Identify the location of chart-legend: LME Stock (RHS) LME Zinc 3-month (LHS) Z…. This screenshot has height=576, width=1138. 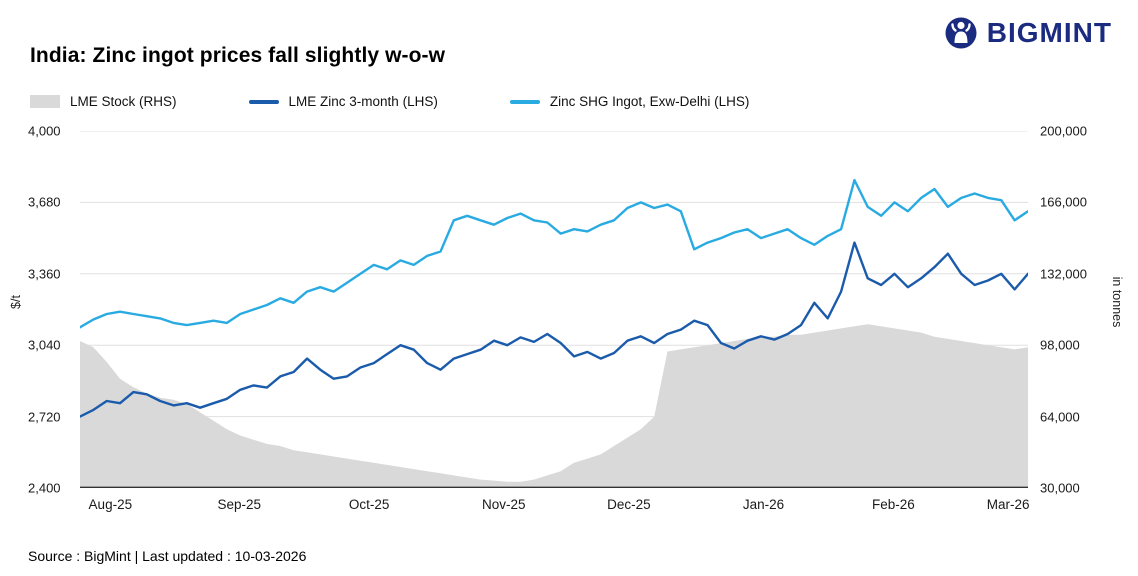
(570, 101).